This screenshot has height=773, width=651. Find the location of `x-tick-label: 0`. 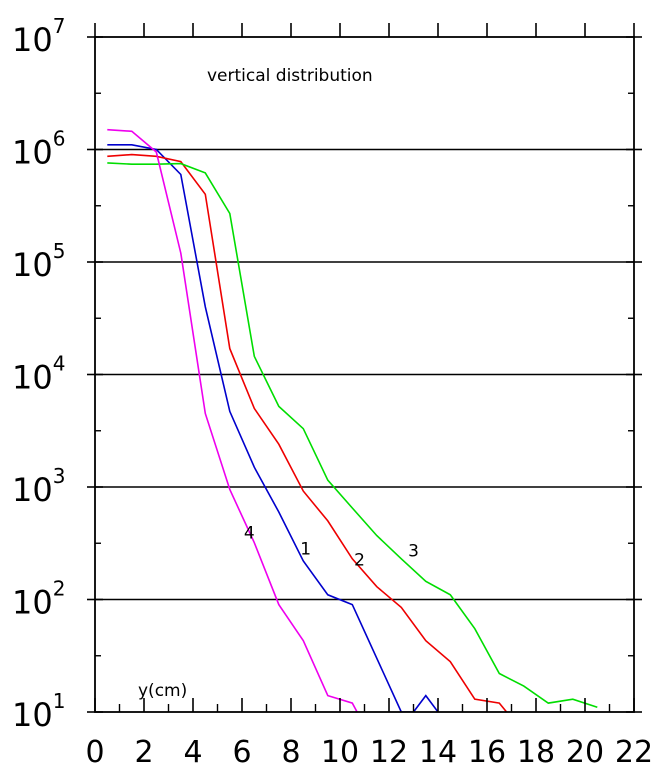

x-tick-label: 0 is located at coordinates (94, 752).